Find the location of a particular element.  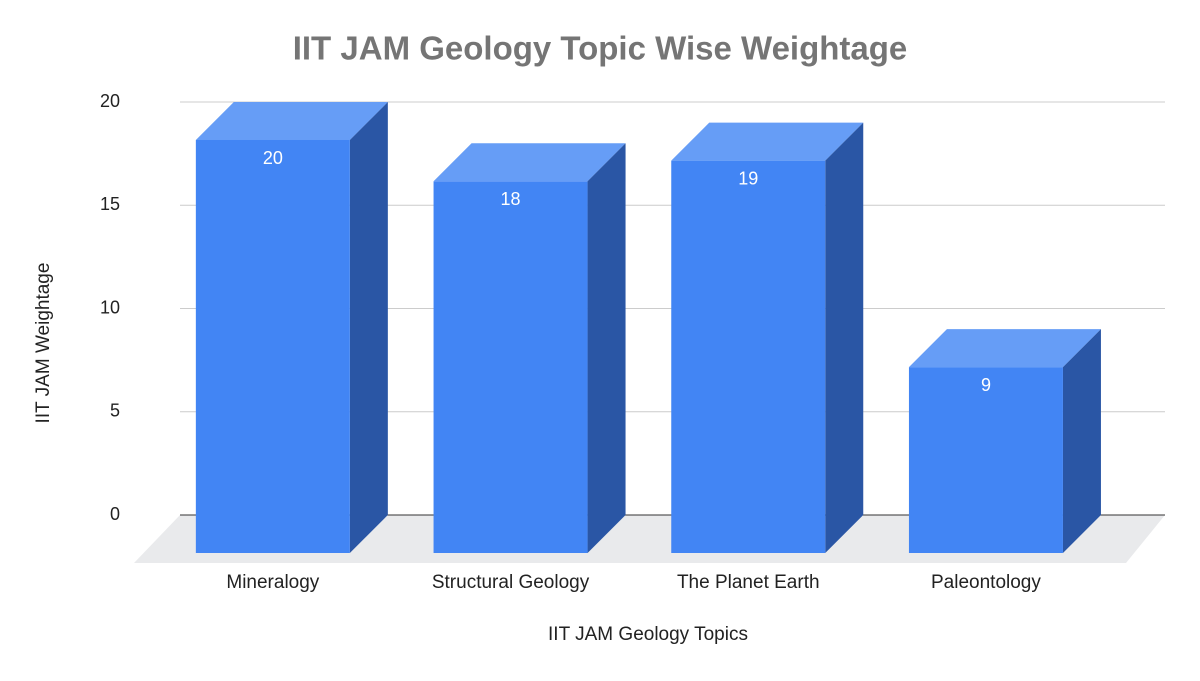

x-axis-label: IIT JAM Geology Topics is located at coordinates (648, 634).